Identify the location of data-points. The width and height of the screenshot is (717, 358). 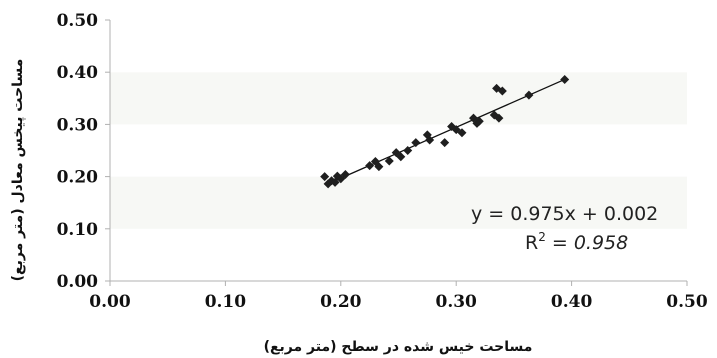
(445, 132).